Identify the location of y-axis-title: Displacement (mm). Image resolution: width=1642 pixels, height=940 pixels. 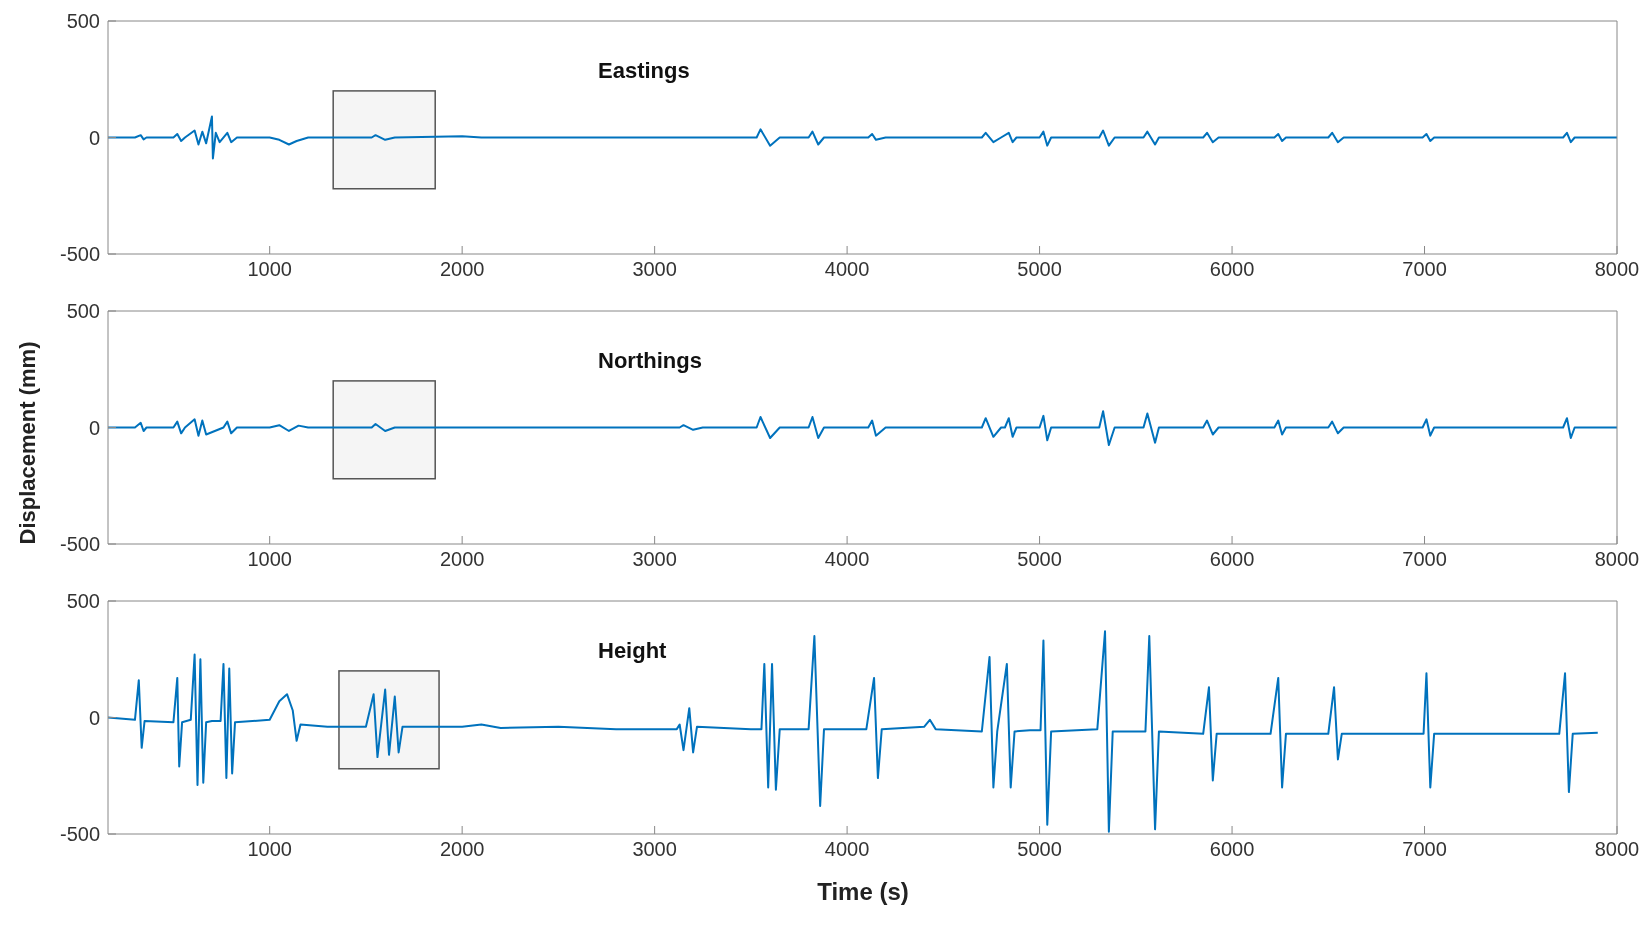
(28, 443).